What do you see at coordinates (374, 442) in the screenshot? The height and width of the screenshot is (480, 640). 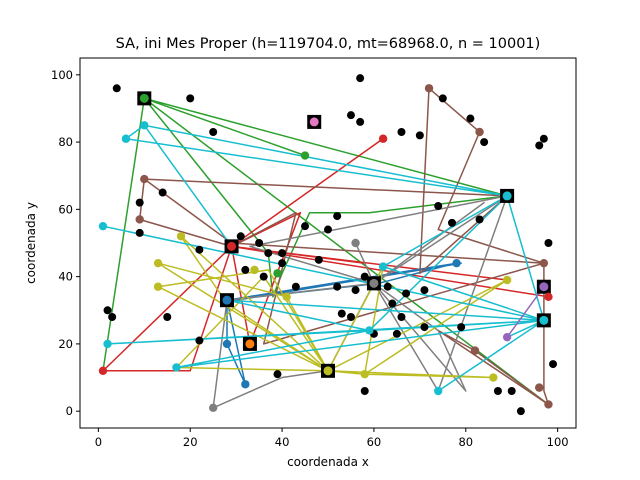 I see `x-tick-label-3: 60` at bounding box center [374, 442].